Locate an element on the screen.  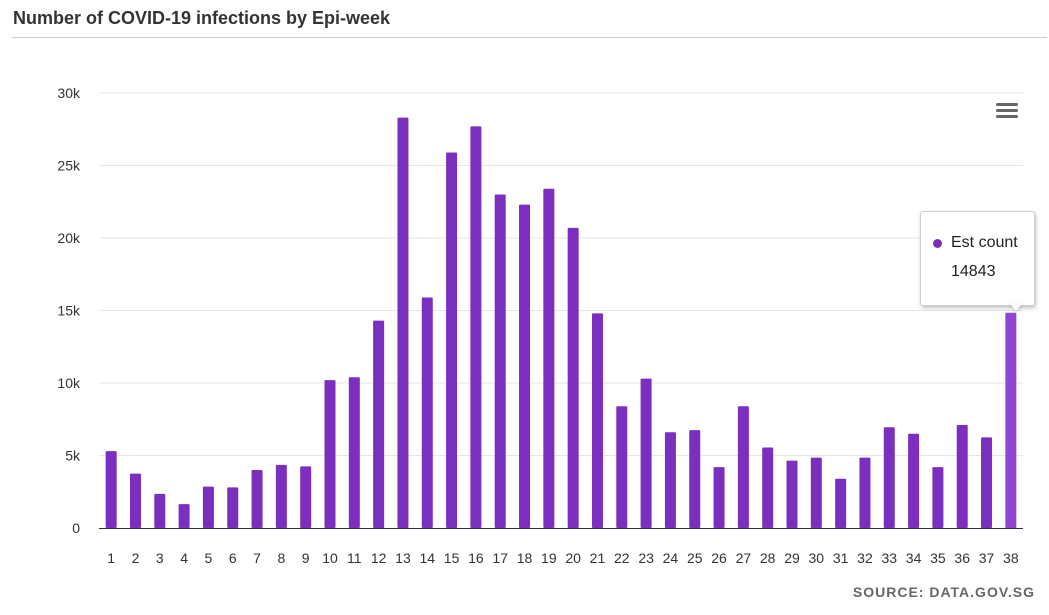
x-tick-label: 25 is located at coordinates (695, 558).